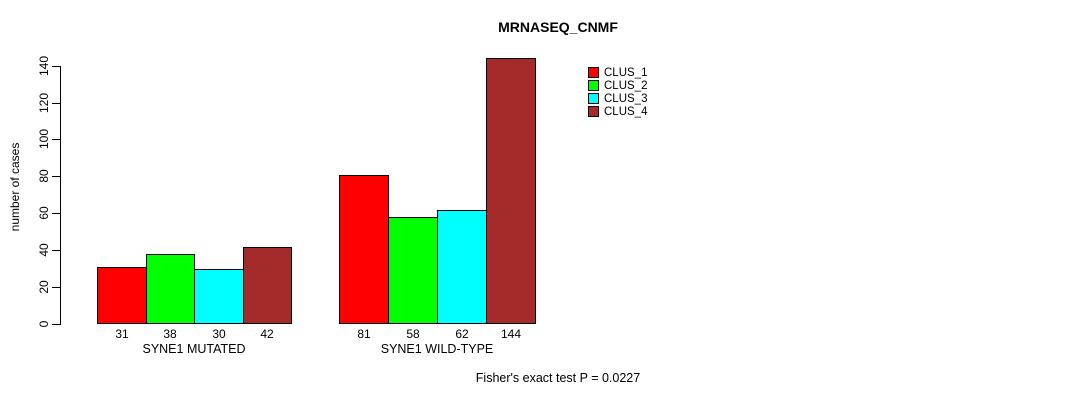 This screenshot has height=400, width=1090. I want to click on bar-value-label: 38, so click(170, 334).